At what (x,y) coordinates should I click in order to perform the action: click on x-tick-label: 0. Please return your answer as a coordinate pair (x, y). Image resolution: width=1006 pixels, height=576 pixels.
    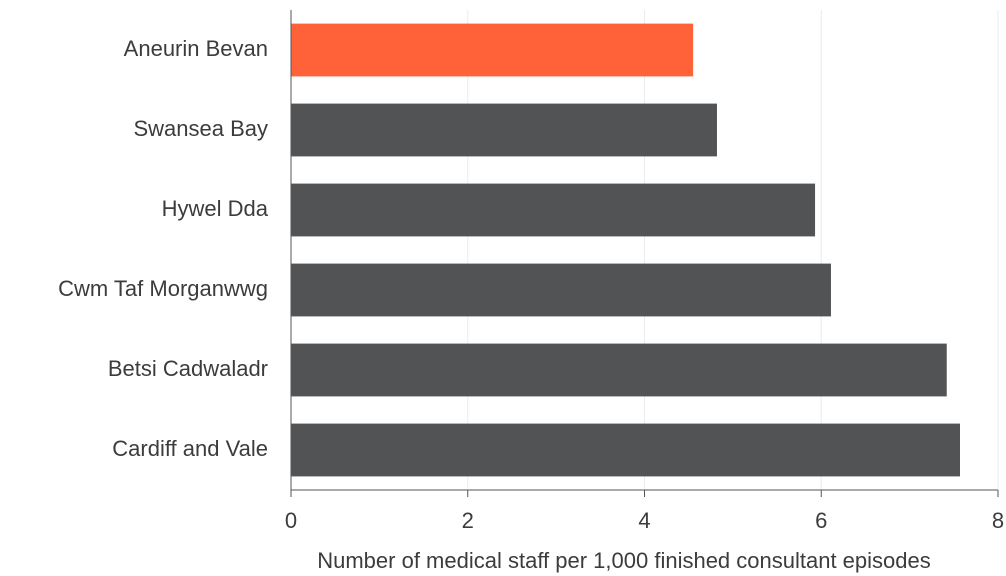
    Looking at the image, I should click on (291, 520).